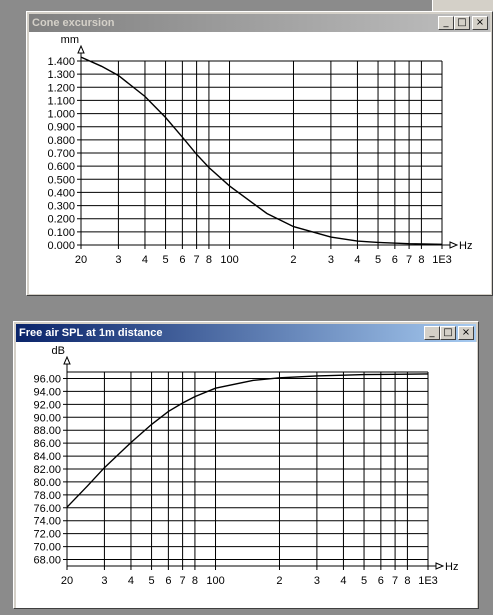 This screenshot has height=615, width=493. Describe the element at coordinates (47, 522) in the screenshot. I see `y-tick-label: 74.00` at that location.